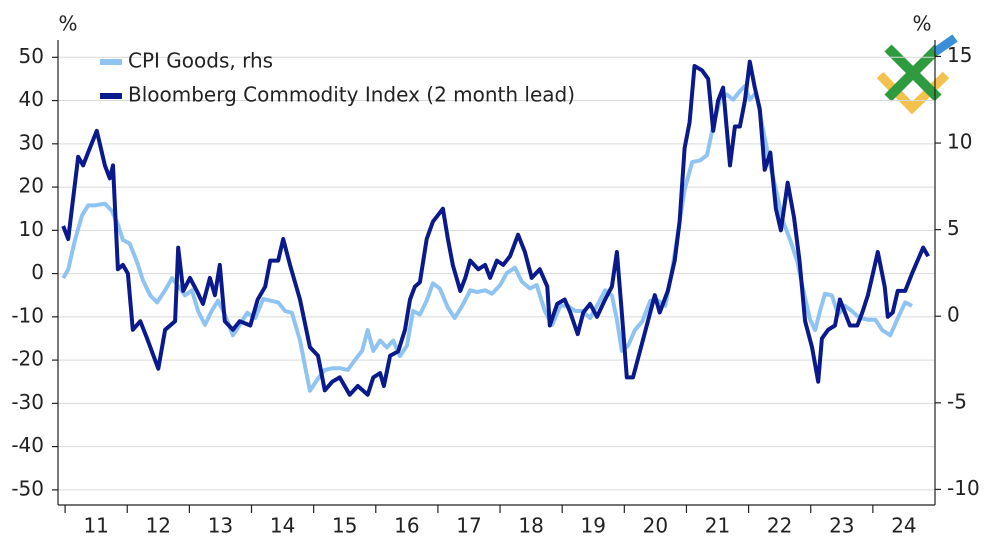 This screenshot has height=545, width=1000. What do you see at coordinates (406, 526) in the screenshot?
I see `x-tick-label: 16` at bounding box center [406, 526].